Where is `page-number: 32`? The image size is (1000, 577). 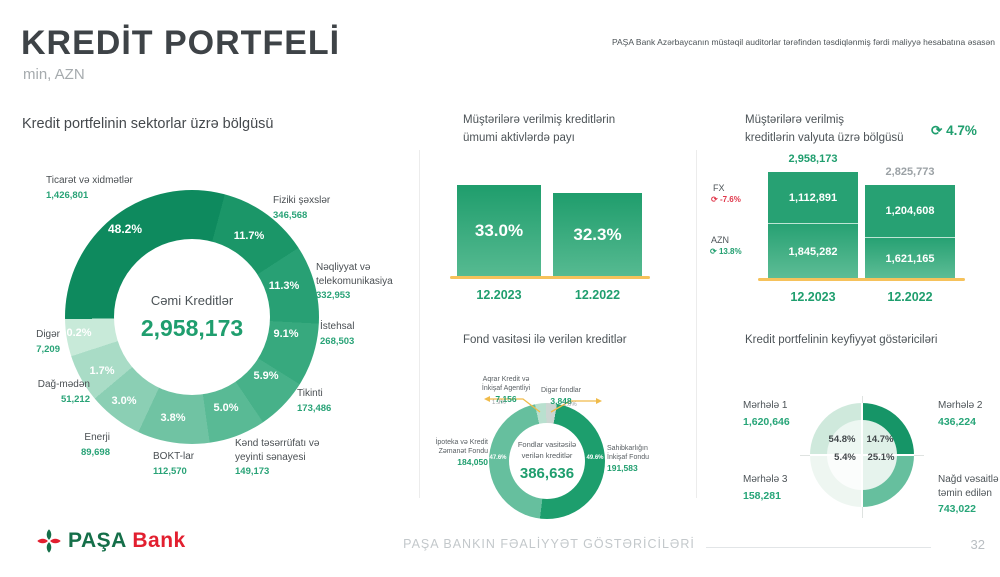
page-number: 32 is located at coordinates (977, 544).